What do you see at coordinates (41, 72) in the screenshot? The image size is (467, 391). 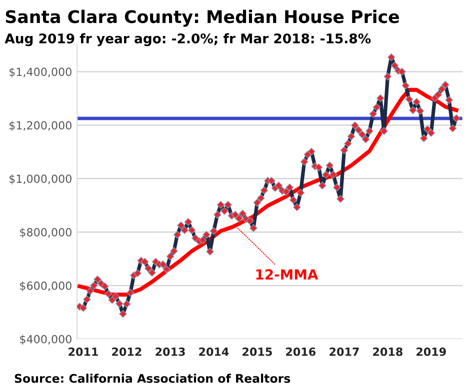 I see `y-tick-label: $1,400,000` at bounding box center [41, 72].